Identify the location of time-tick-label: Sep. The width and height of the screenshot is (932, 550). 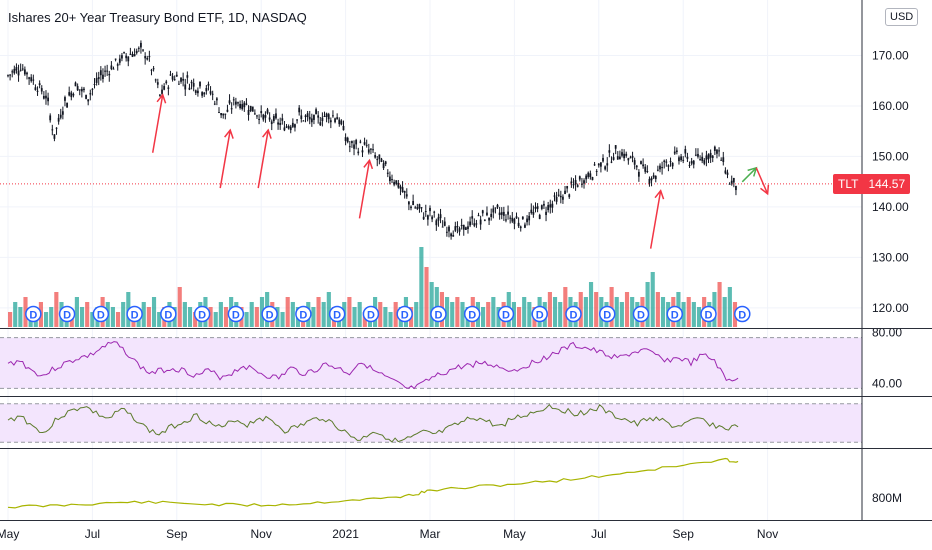
(684, 534).